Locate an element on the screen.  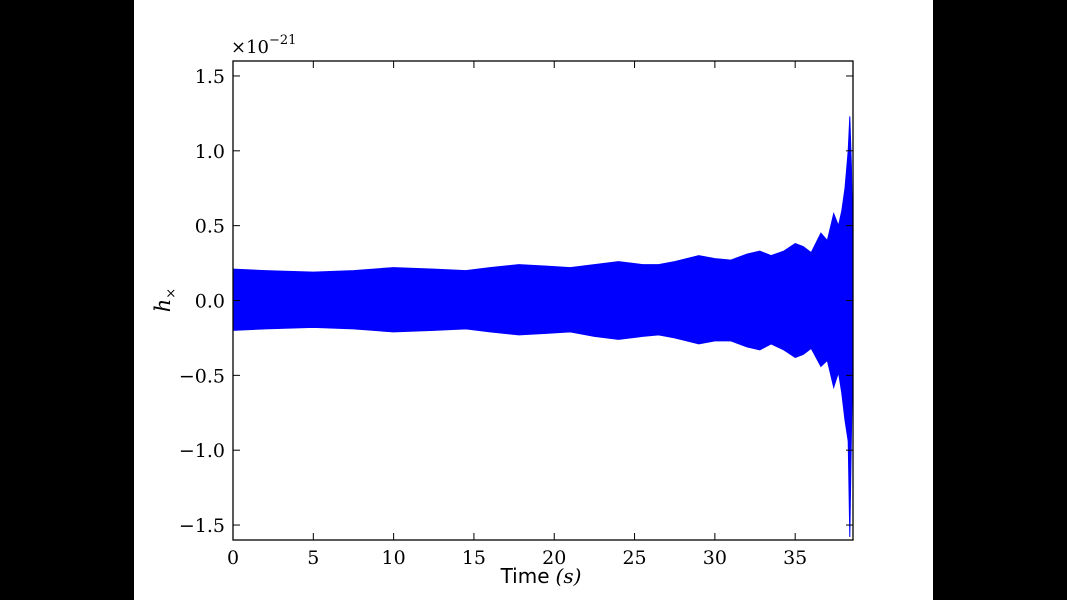
y-axis-label-subscript: × is located at coordinates (171, 293).